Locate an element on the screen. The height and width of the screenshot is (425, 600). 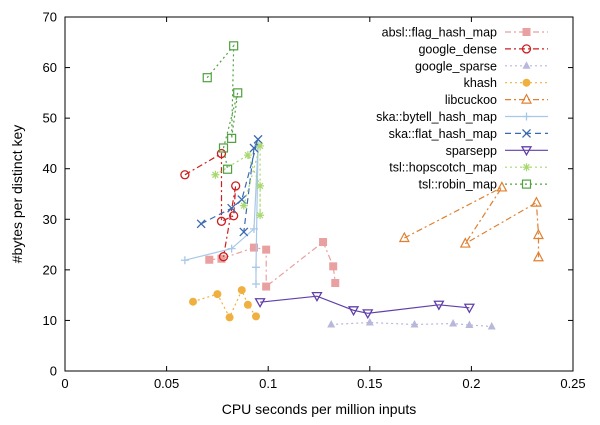
y-tick-label: 20 is located at coordinates (50, 269).